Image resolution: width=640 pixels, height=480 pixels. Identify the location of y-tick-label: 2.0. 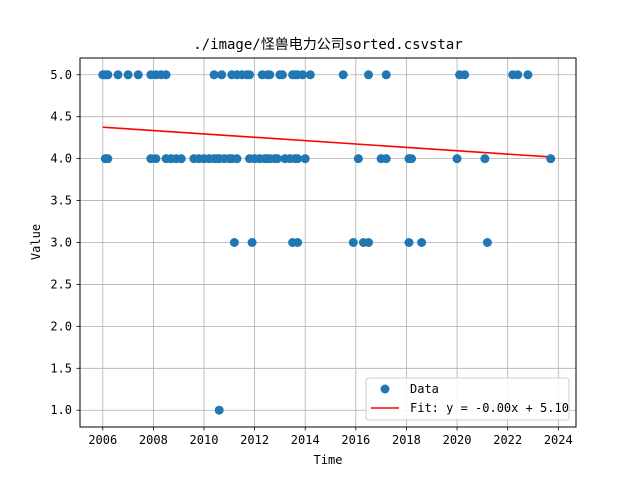
(61, 326).